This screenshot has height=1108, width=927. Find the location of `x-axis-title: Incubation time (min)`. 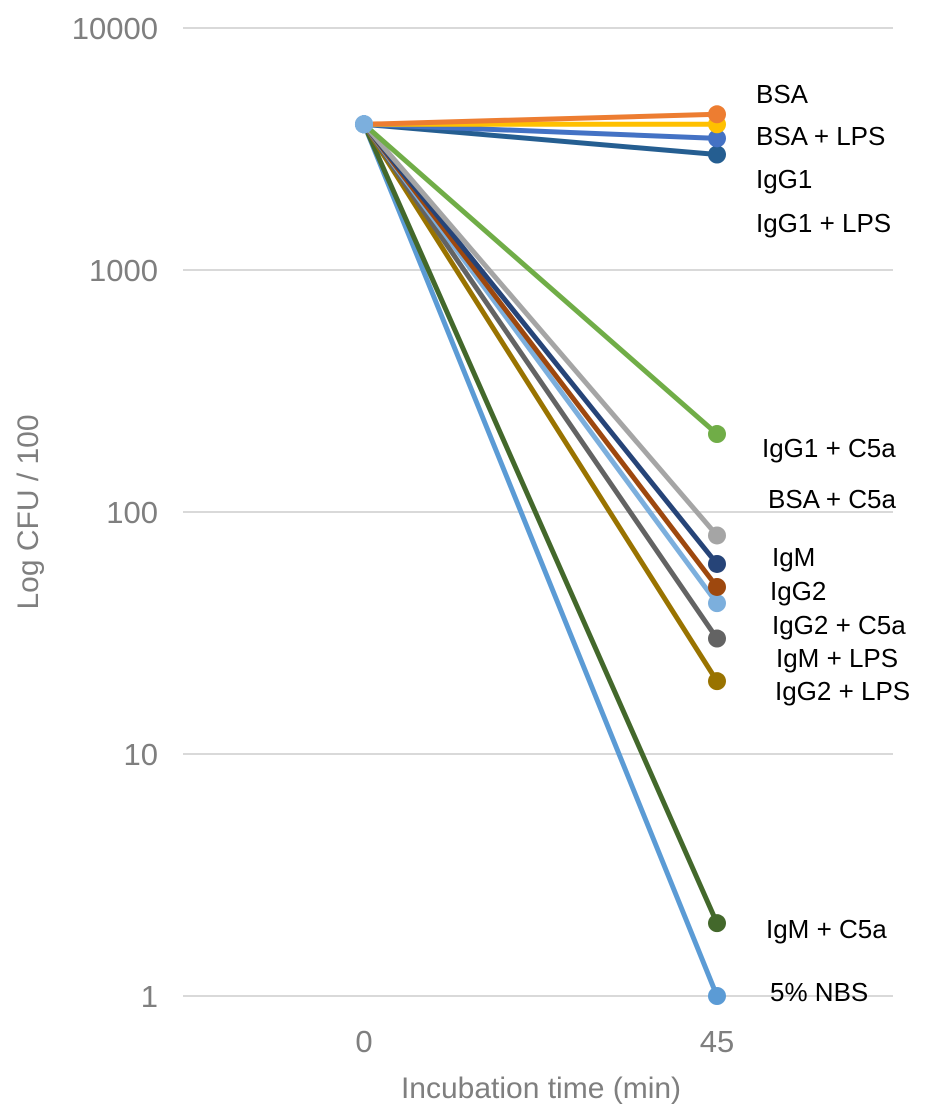

x-axis-title: Incubation time (min) is located at coordinates (541, 1088).